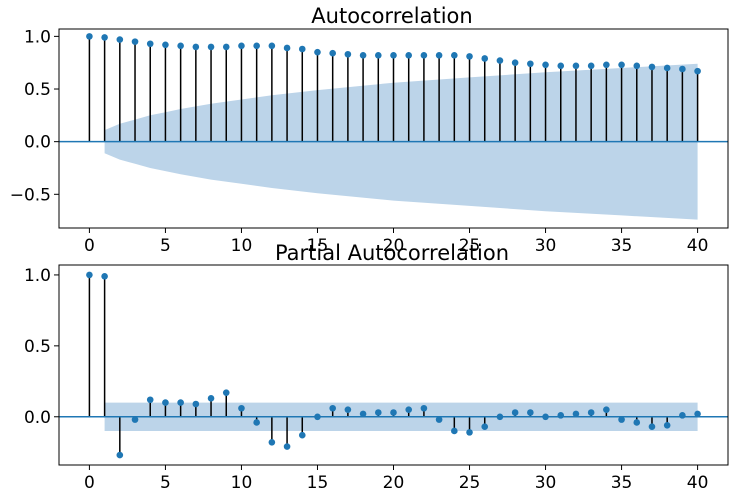 Image resolution: width=738 pixels, height=496 pixels. Describe the element at coordinates (394, 246) in the screenshot. I see `acf-xtick-label: 20` at that location.